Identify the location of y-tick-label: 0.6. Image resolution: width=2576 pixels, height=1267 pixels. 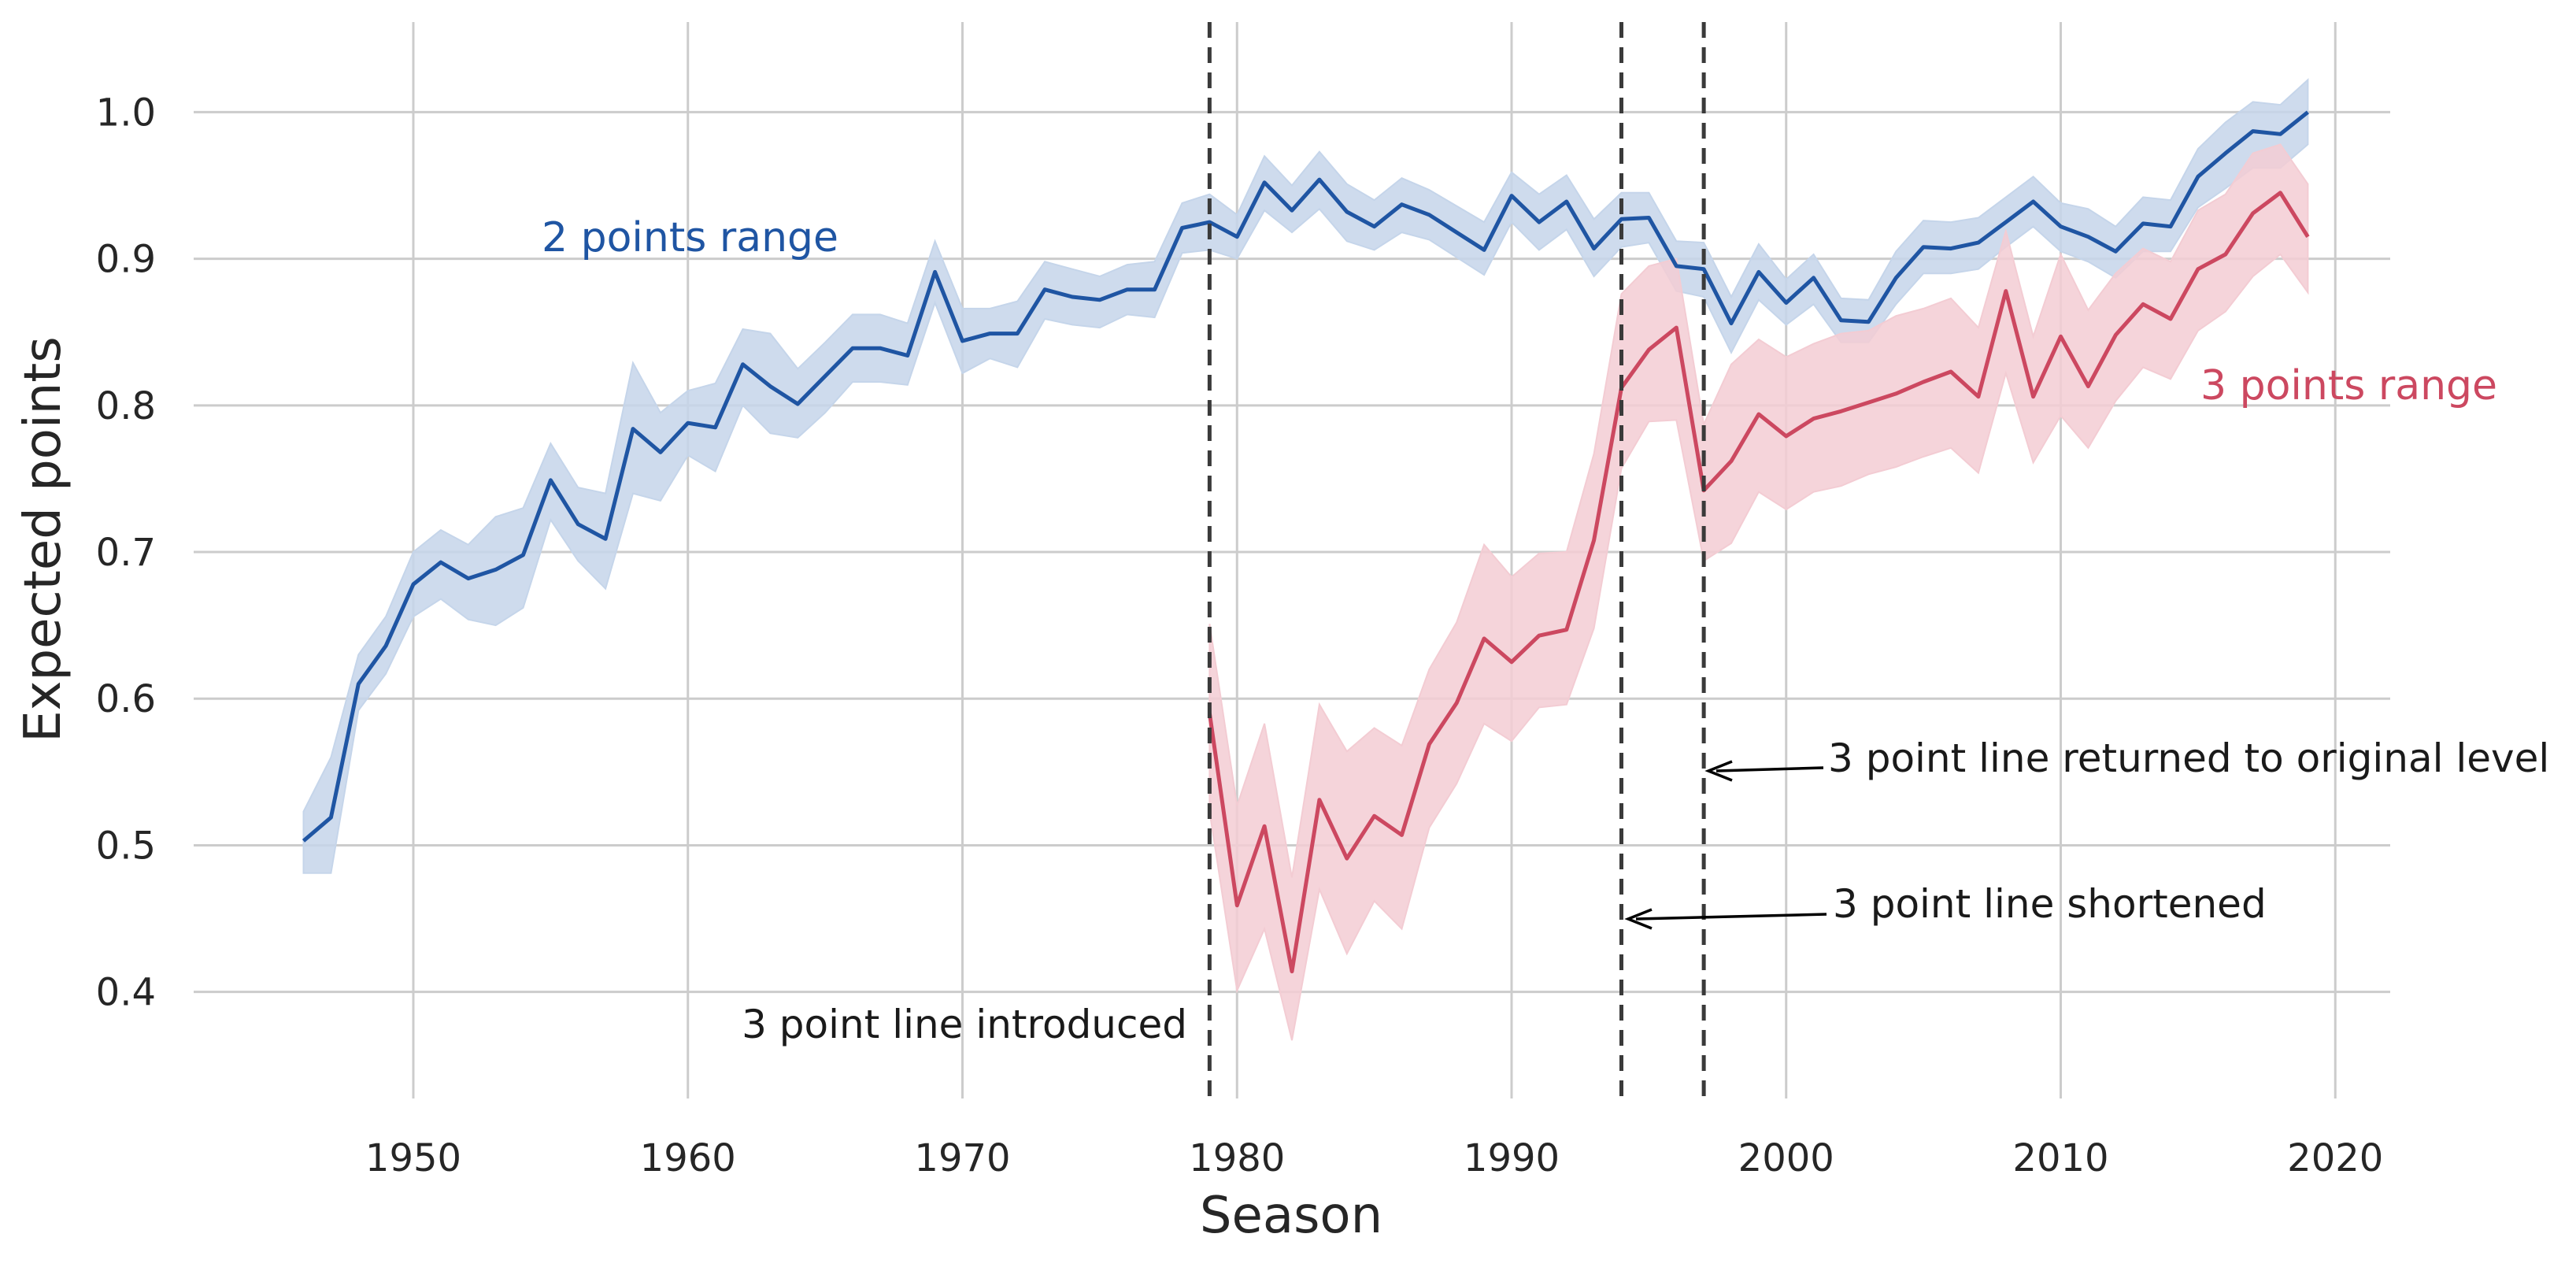
(126, 699).